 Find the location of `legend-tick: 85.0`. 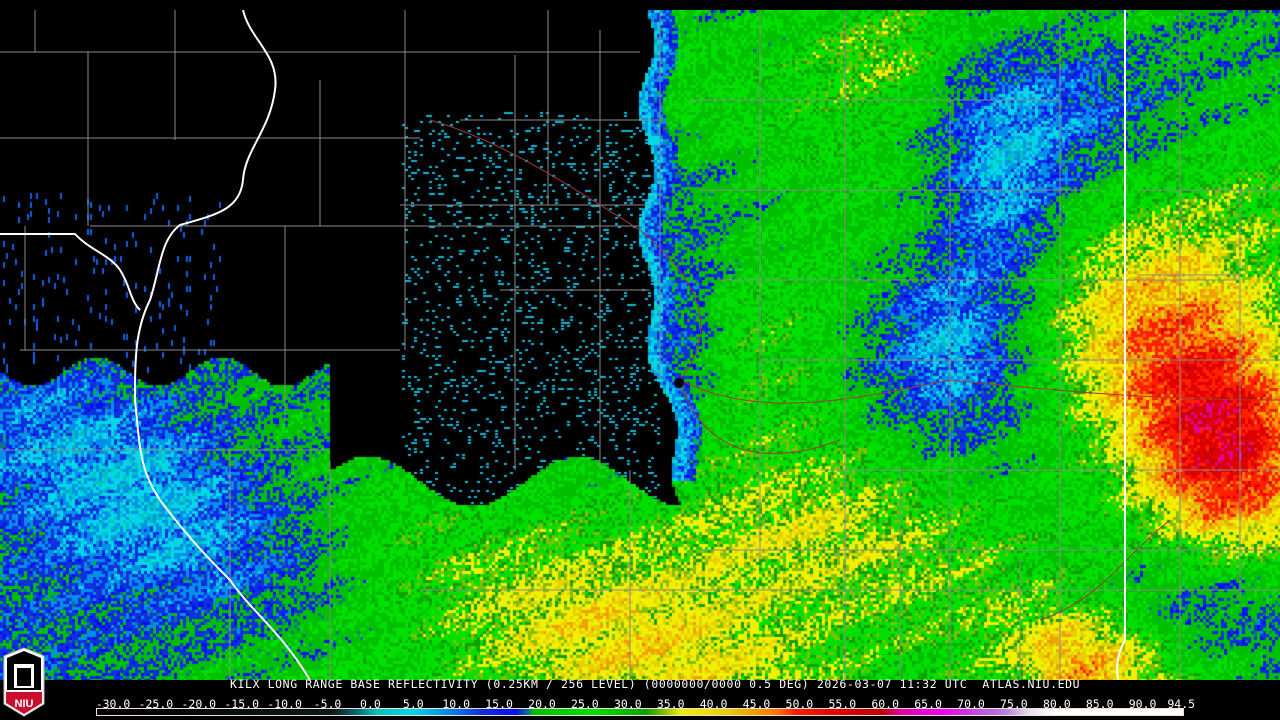

legend-tick: 85.0 is located at coordinates (1099, 704).